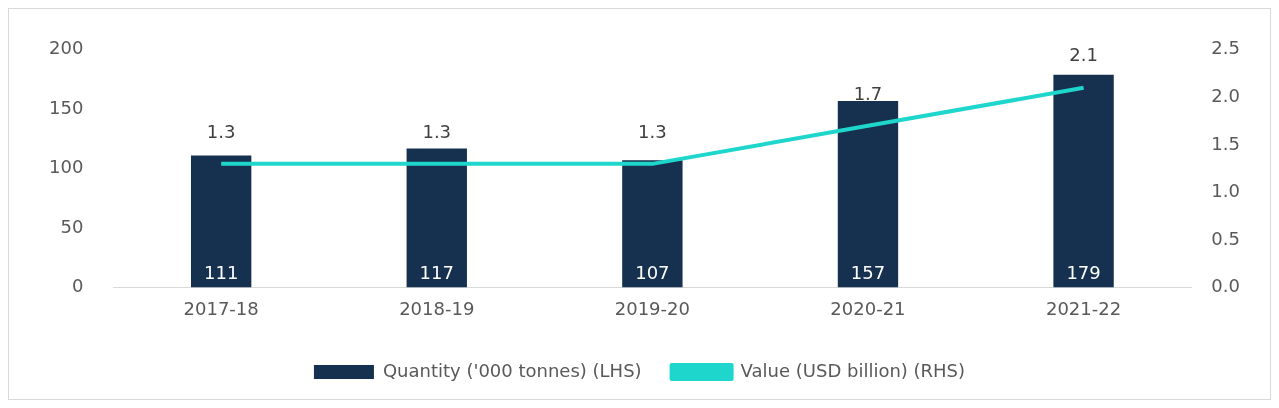 This screenshot has width=1279, height=408. I want to click on legend-label: Value (USD billion) (RHS), so click(853, 370).